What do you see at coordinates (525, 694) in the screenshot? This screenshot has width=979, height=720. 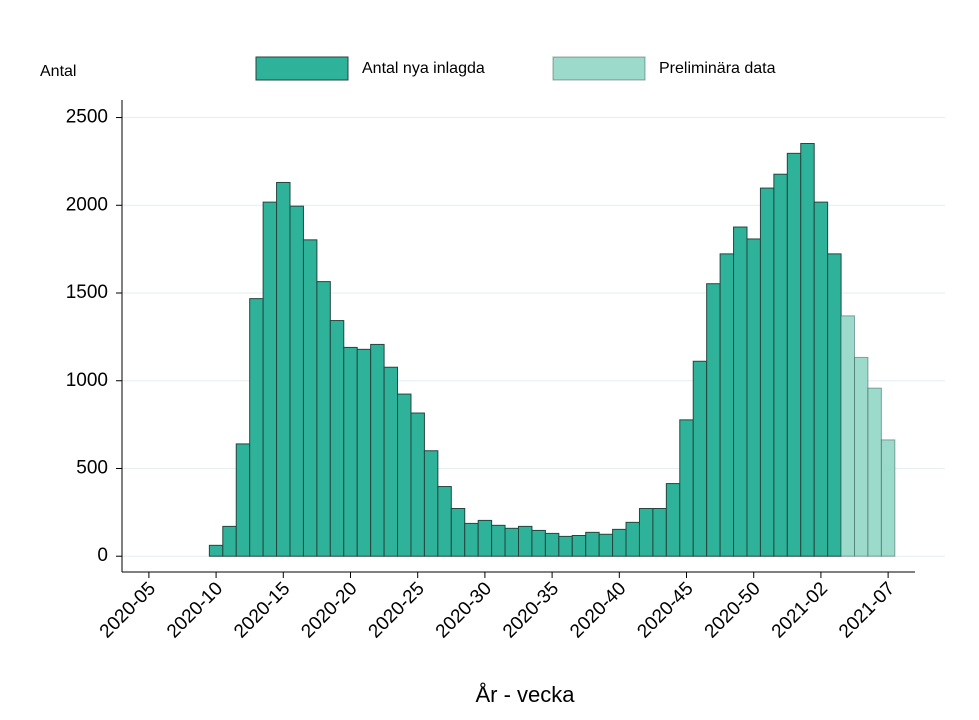 I see `x-axis-label: År - vecka` at bounding box center [525, 694].